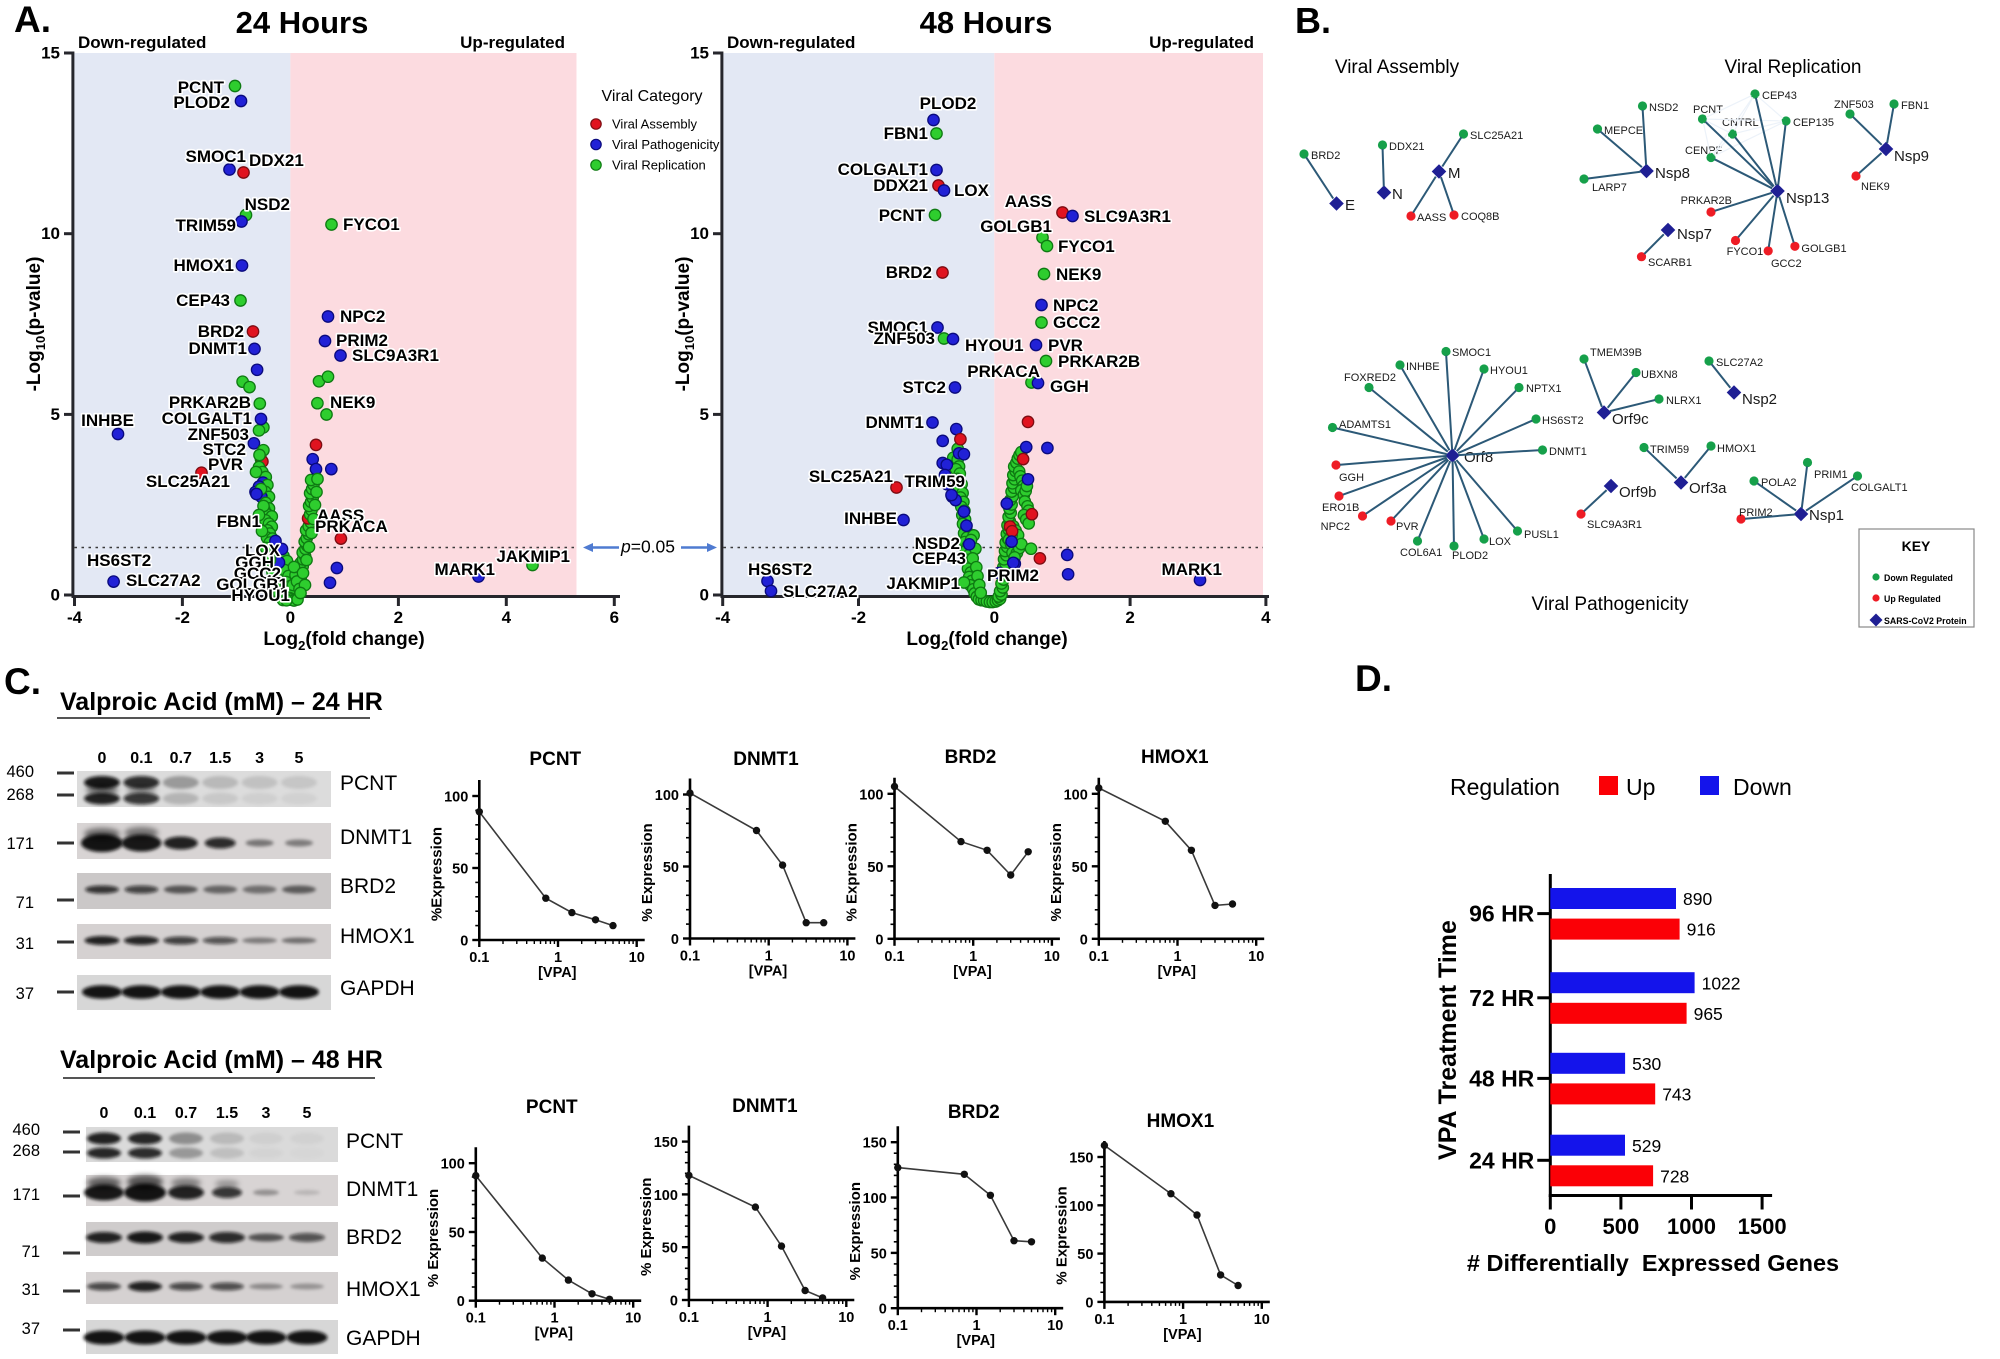 This screenshot has width=2000, height=1359. What do you see at coordinates (554, 1334) in the screenshot?
I see `svg-text: [VPA]` at bounding box center [554, 1334].